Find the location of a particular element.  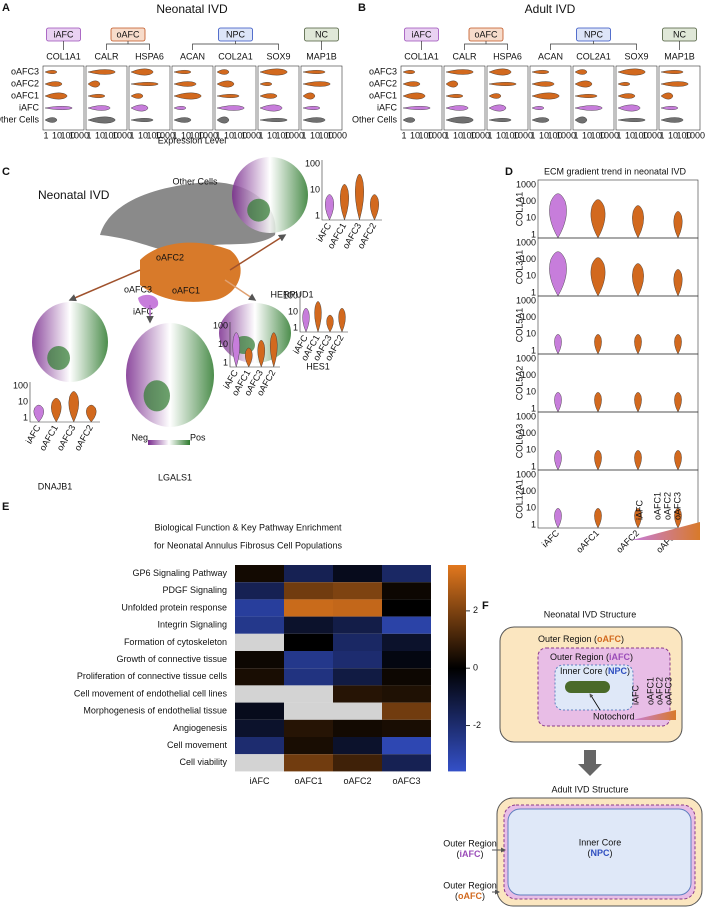

feature-umap is located at coordinates (270, 195).